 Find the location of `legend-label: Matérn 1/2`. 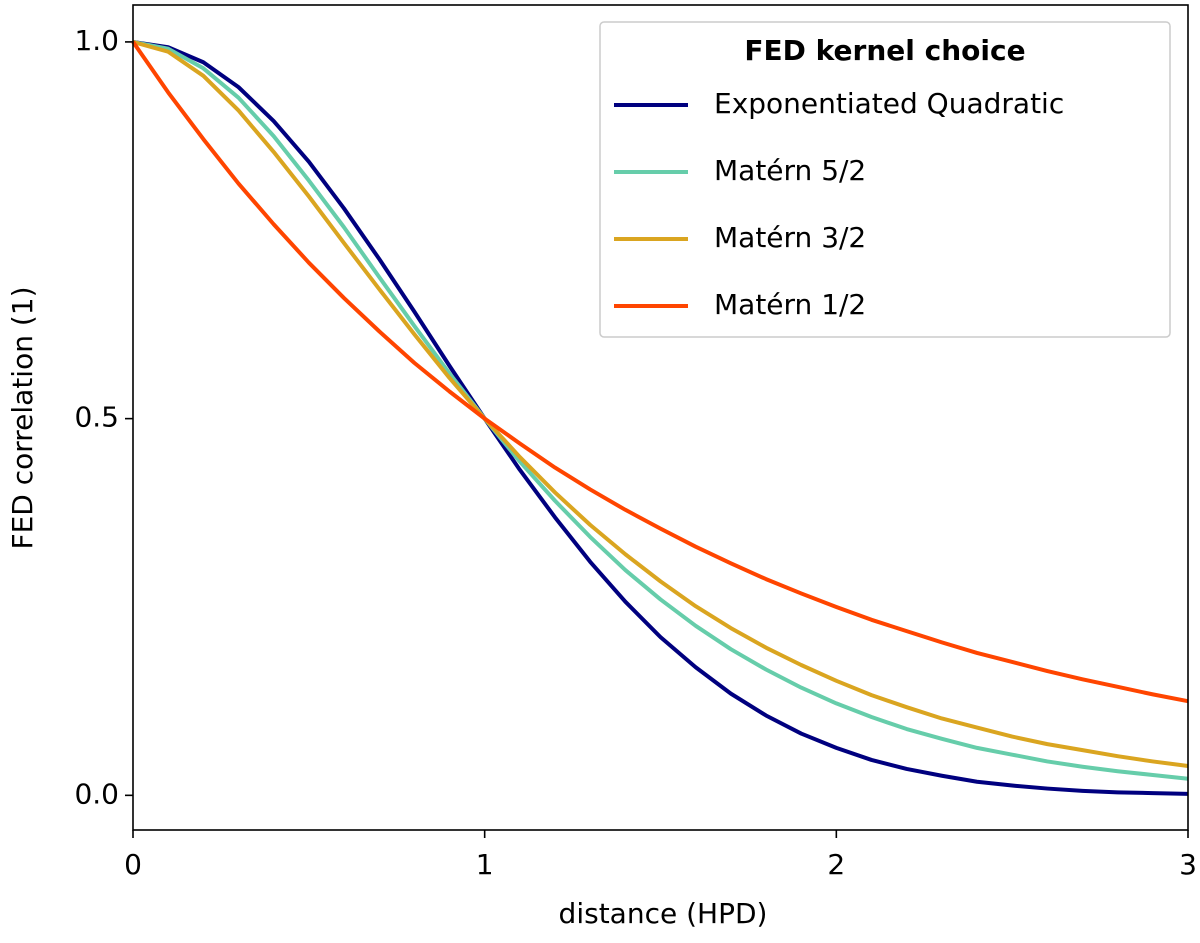

legend-label: Matérn 1/2 is located at coordinates (790, 304).